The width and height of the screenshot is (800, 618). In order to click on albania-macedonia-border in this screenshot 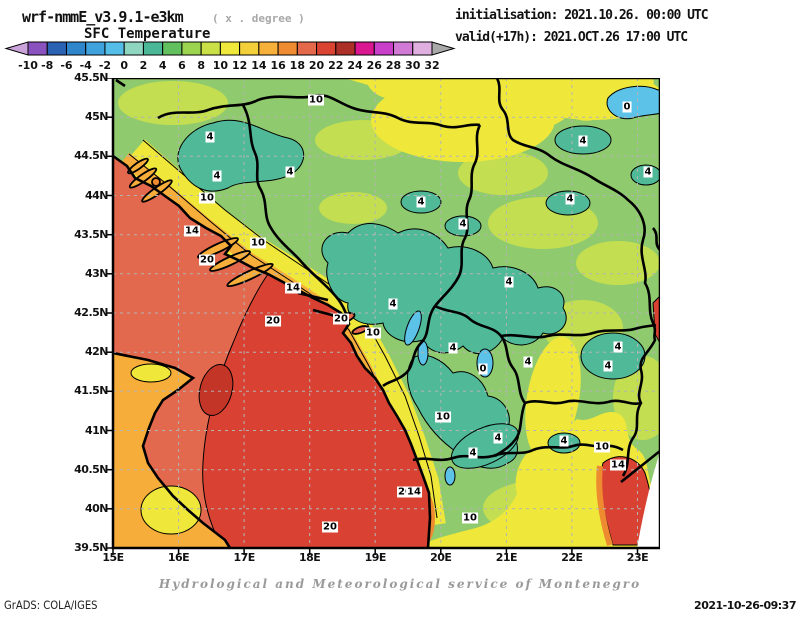, I will do `click(510, 430)`.